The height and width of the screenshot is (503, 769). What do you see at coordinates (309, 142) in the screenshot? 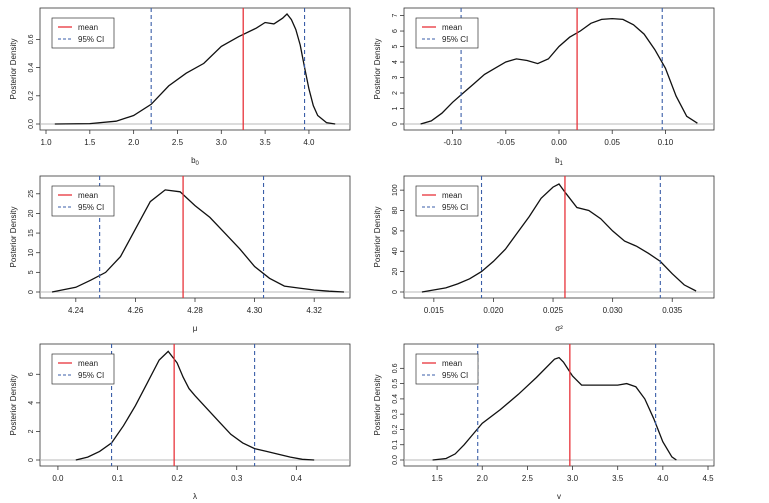
I see `x-tick-label: 4.0` at bounding box center [309, 142].